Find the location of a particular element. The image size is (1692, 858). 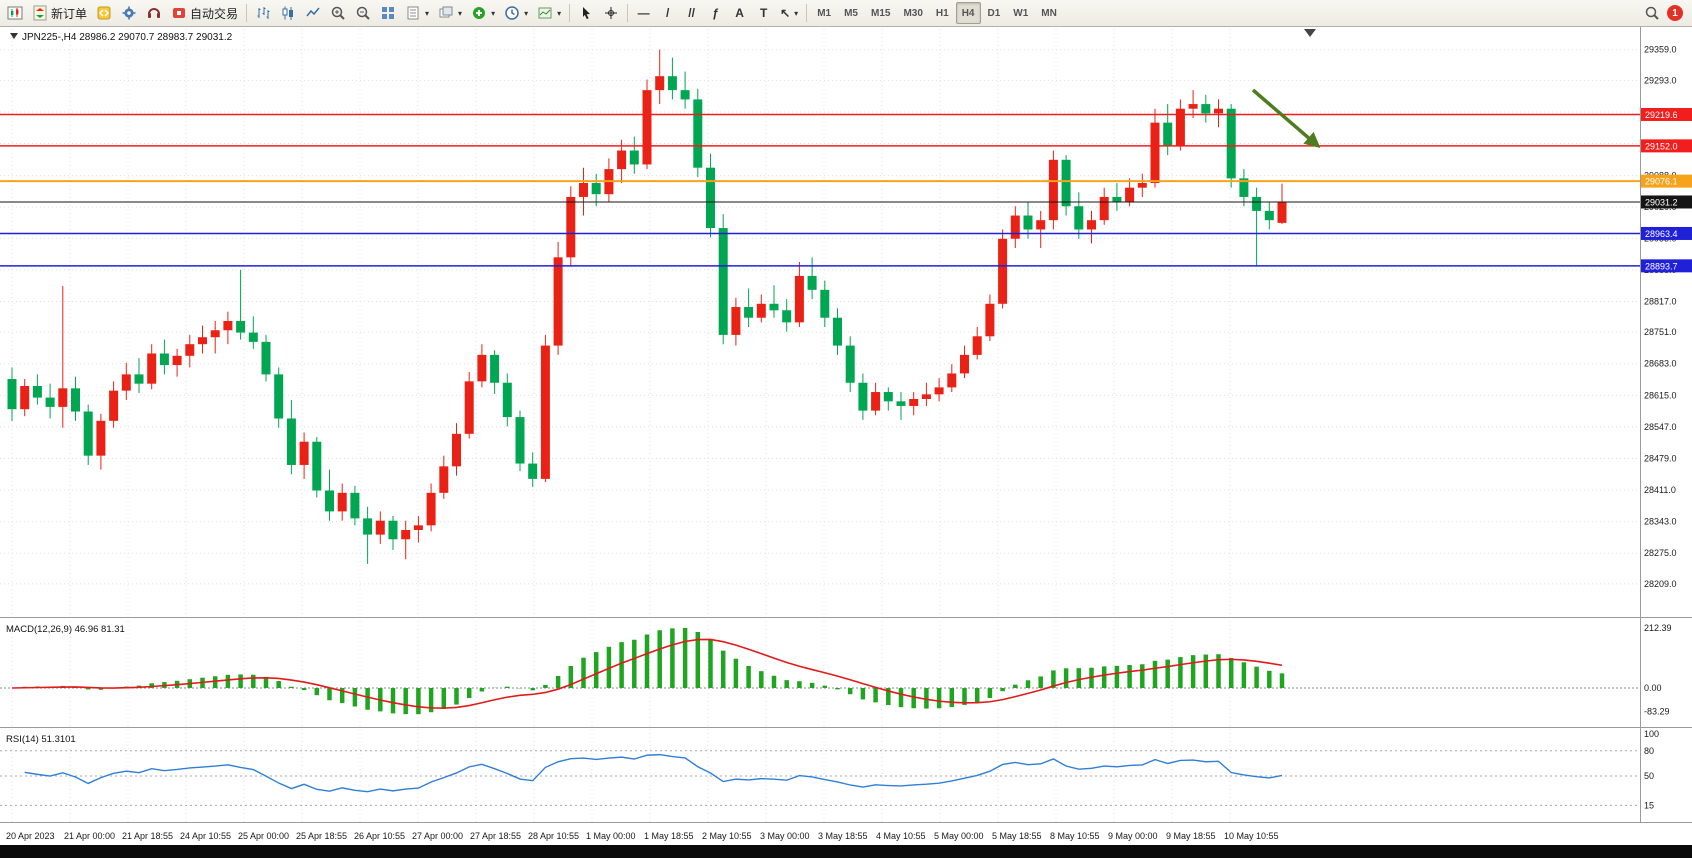

svg-text: 28 Apr 10:55 is located at coordinates (553, 836).